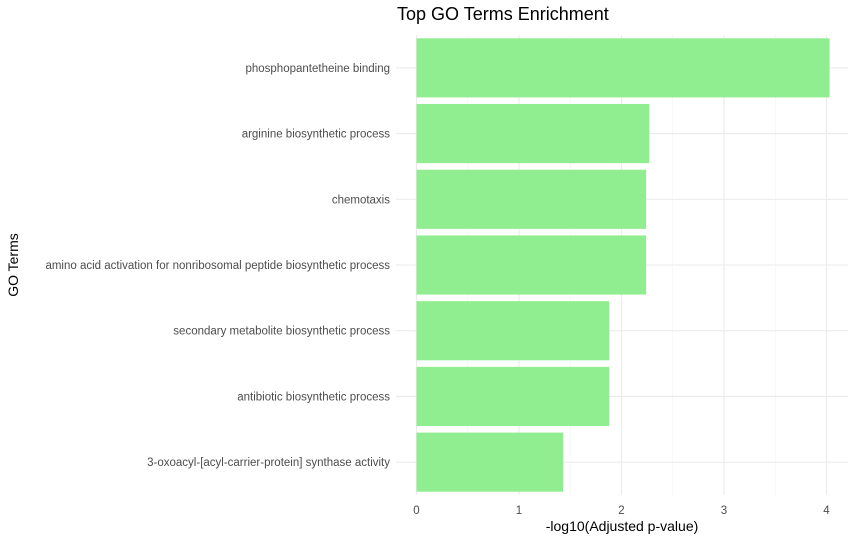 Image resolution: width=857 pixels, height=543 pixels. I want to click on y-tick-label: antibiotic biosynthetic process, so click(313, 397).